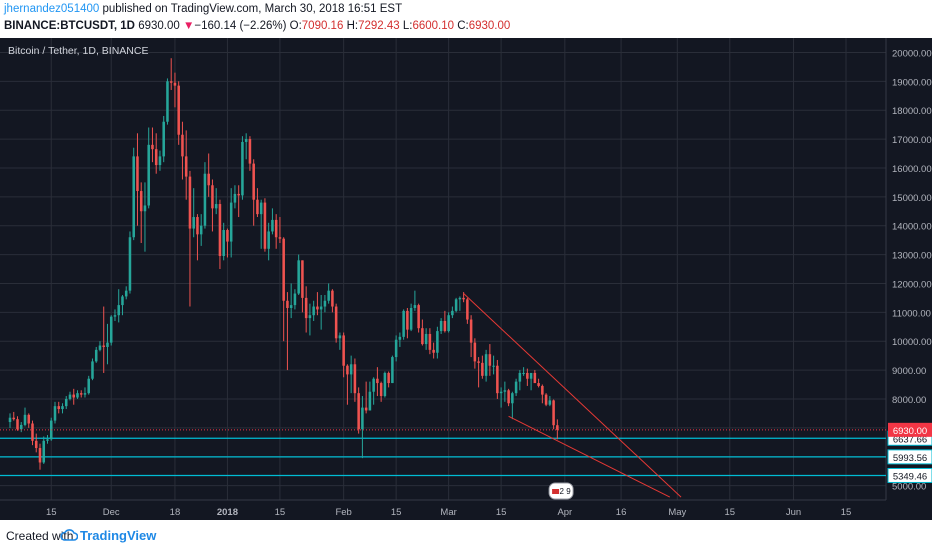 The image size is (932, 550). I want to click on chart-title: Bitcoin / Tether, 1D, BINANCE, so click(78, 51).